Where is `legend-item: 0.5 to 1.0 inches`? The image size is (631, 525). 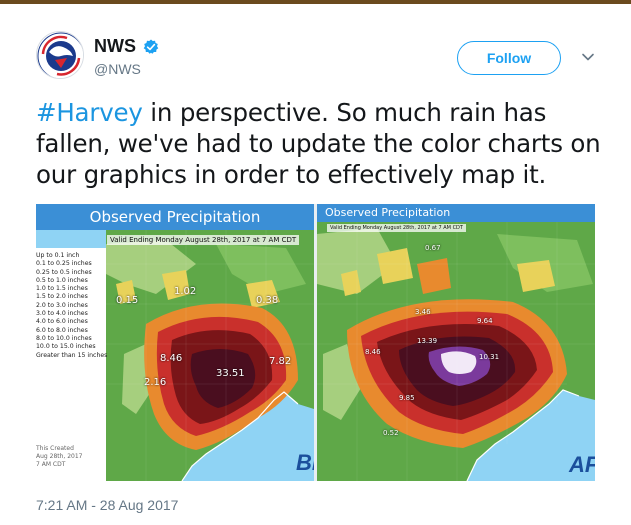 legend-item: 0.5 to 1.0 inches is located at coordinates (62, 280).